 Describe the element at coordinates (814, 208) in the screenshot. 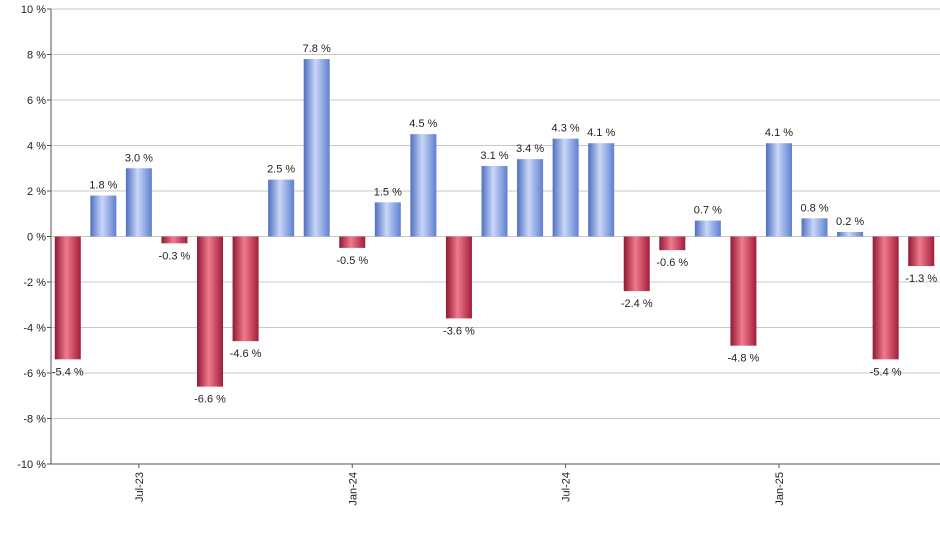

I see `data-label: 0.8 %` at that location.